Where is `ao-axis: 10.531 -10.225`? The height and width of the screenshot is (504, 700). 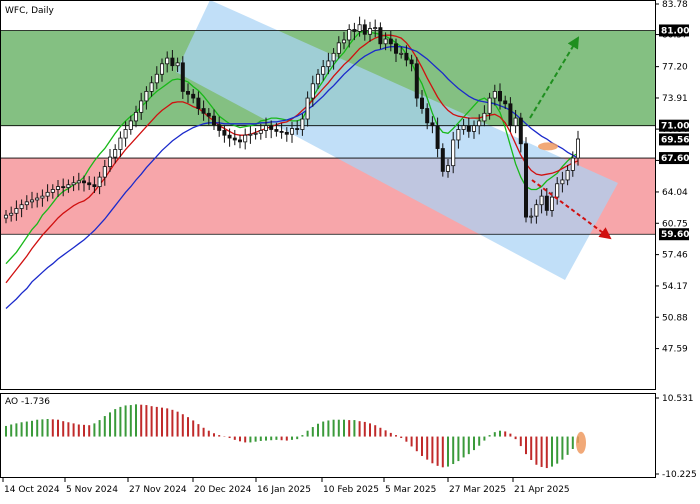
ao-axis: 10.531 -10.225 is located at coordinates (676, 437).